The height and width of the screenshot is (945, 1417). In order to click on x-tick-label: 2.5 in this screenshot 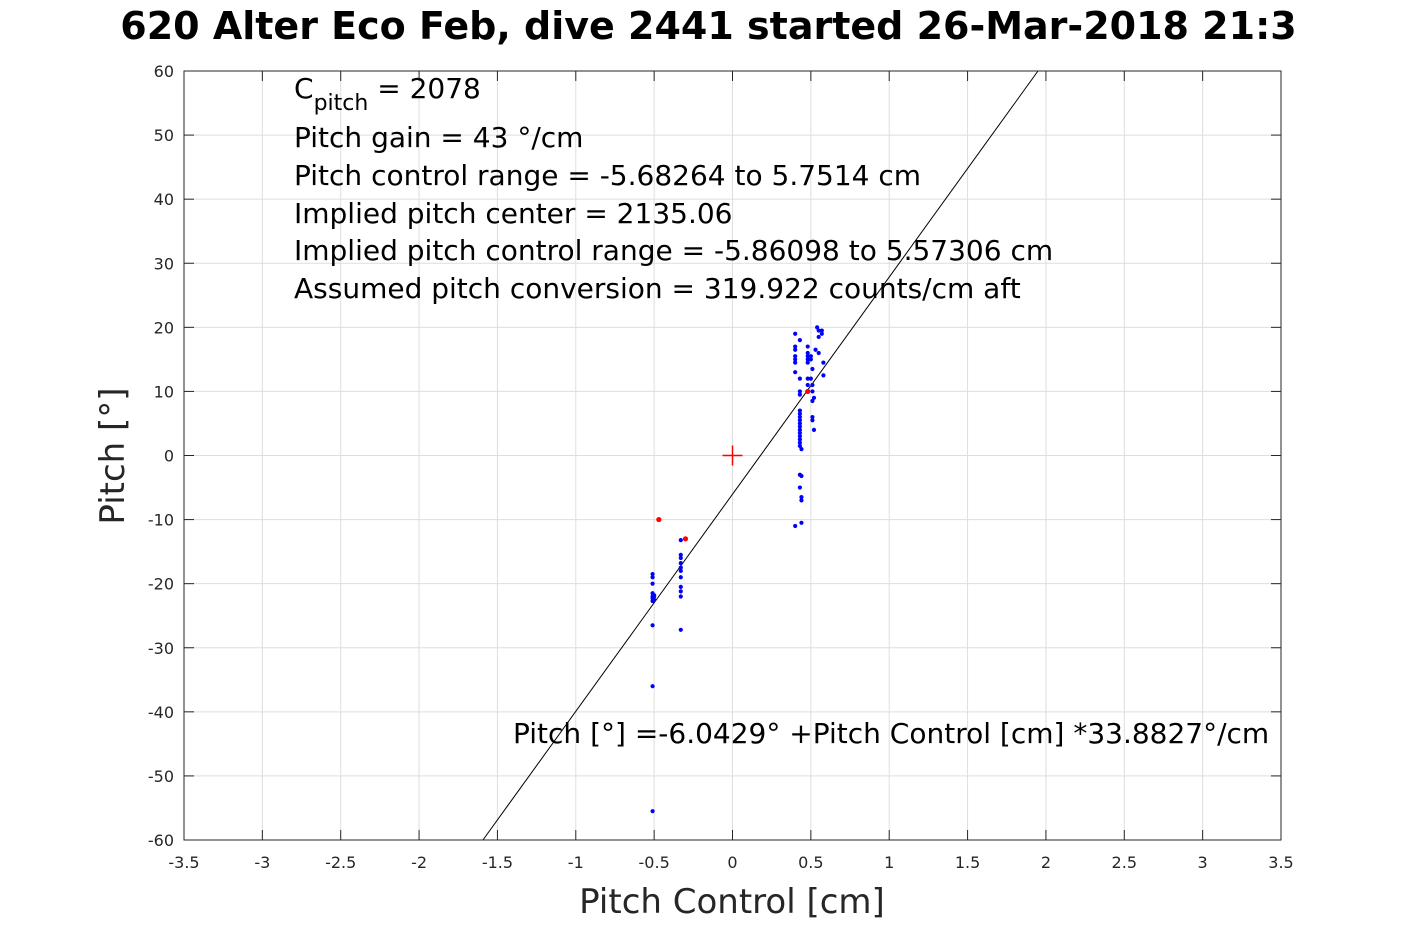, I will do `click(1124, 862)`.